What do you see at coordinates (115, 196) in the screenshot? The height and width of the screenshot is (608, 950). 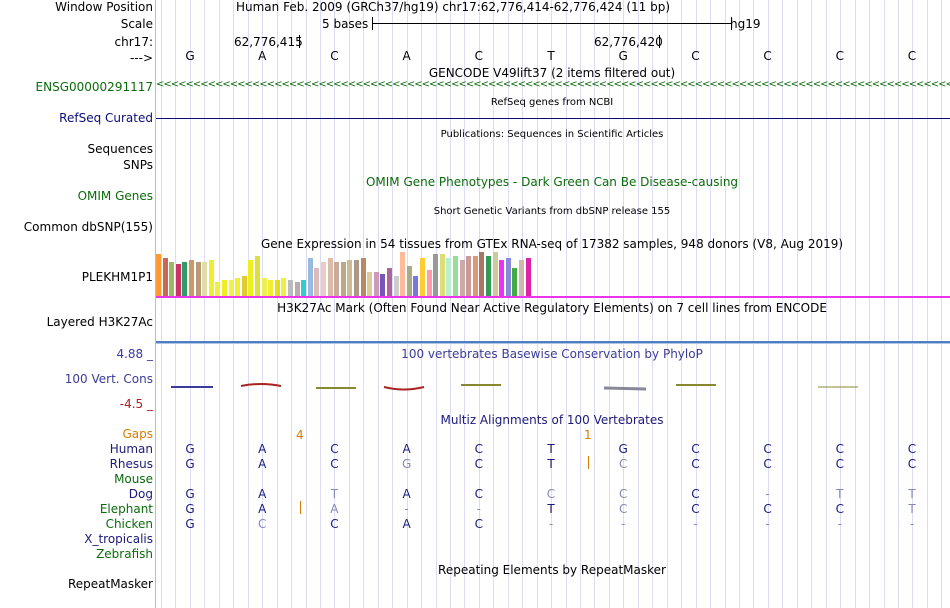 I see `omim-track-label: OMIM Genes` at bounding box center [115, 196].